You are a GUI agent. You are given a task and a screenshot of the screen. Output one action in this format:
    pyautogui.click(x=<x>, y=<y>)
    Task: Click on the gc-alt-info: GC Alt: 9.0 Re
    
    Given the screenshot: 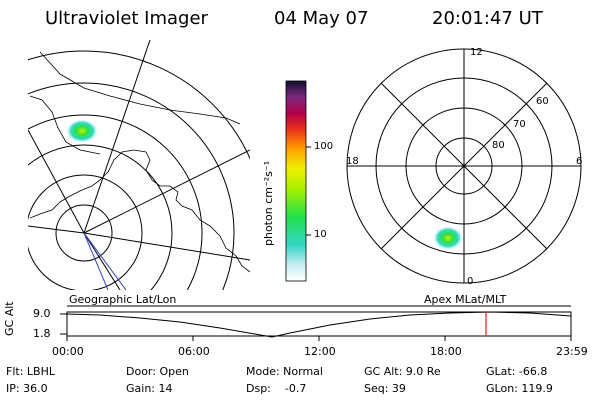 What is the action you would take?
    pyautogui.click(x=402, y=371)
    